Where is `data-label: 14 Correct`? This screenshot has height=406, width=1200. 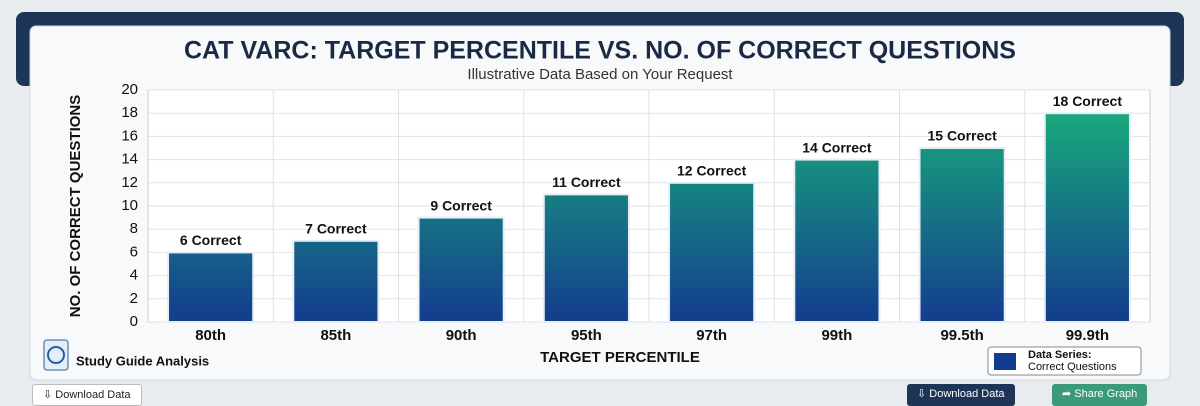 data-label: 14 Correct is located at coordinates (837, 147).